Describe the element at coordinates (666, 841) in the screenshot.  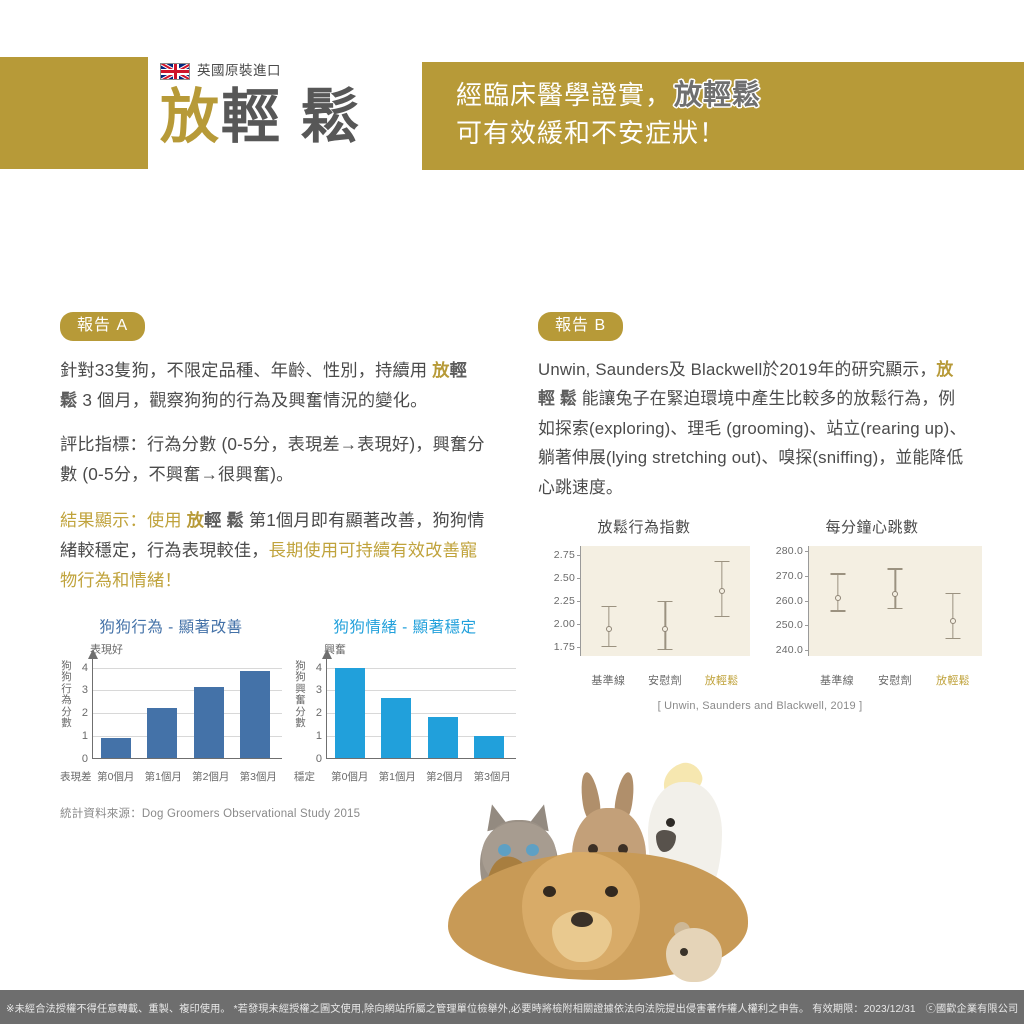
I see `bird-beak` at that location.